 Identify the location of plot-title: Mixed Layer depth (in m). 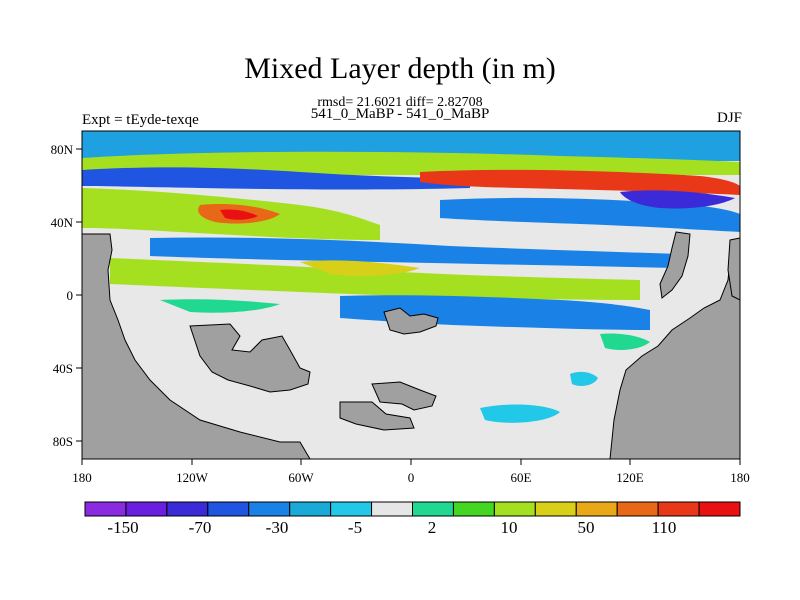
(400, 68).